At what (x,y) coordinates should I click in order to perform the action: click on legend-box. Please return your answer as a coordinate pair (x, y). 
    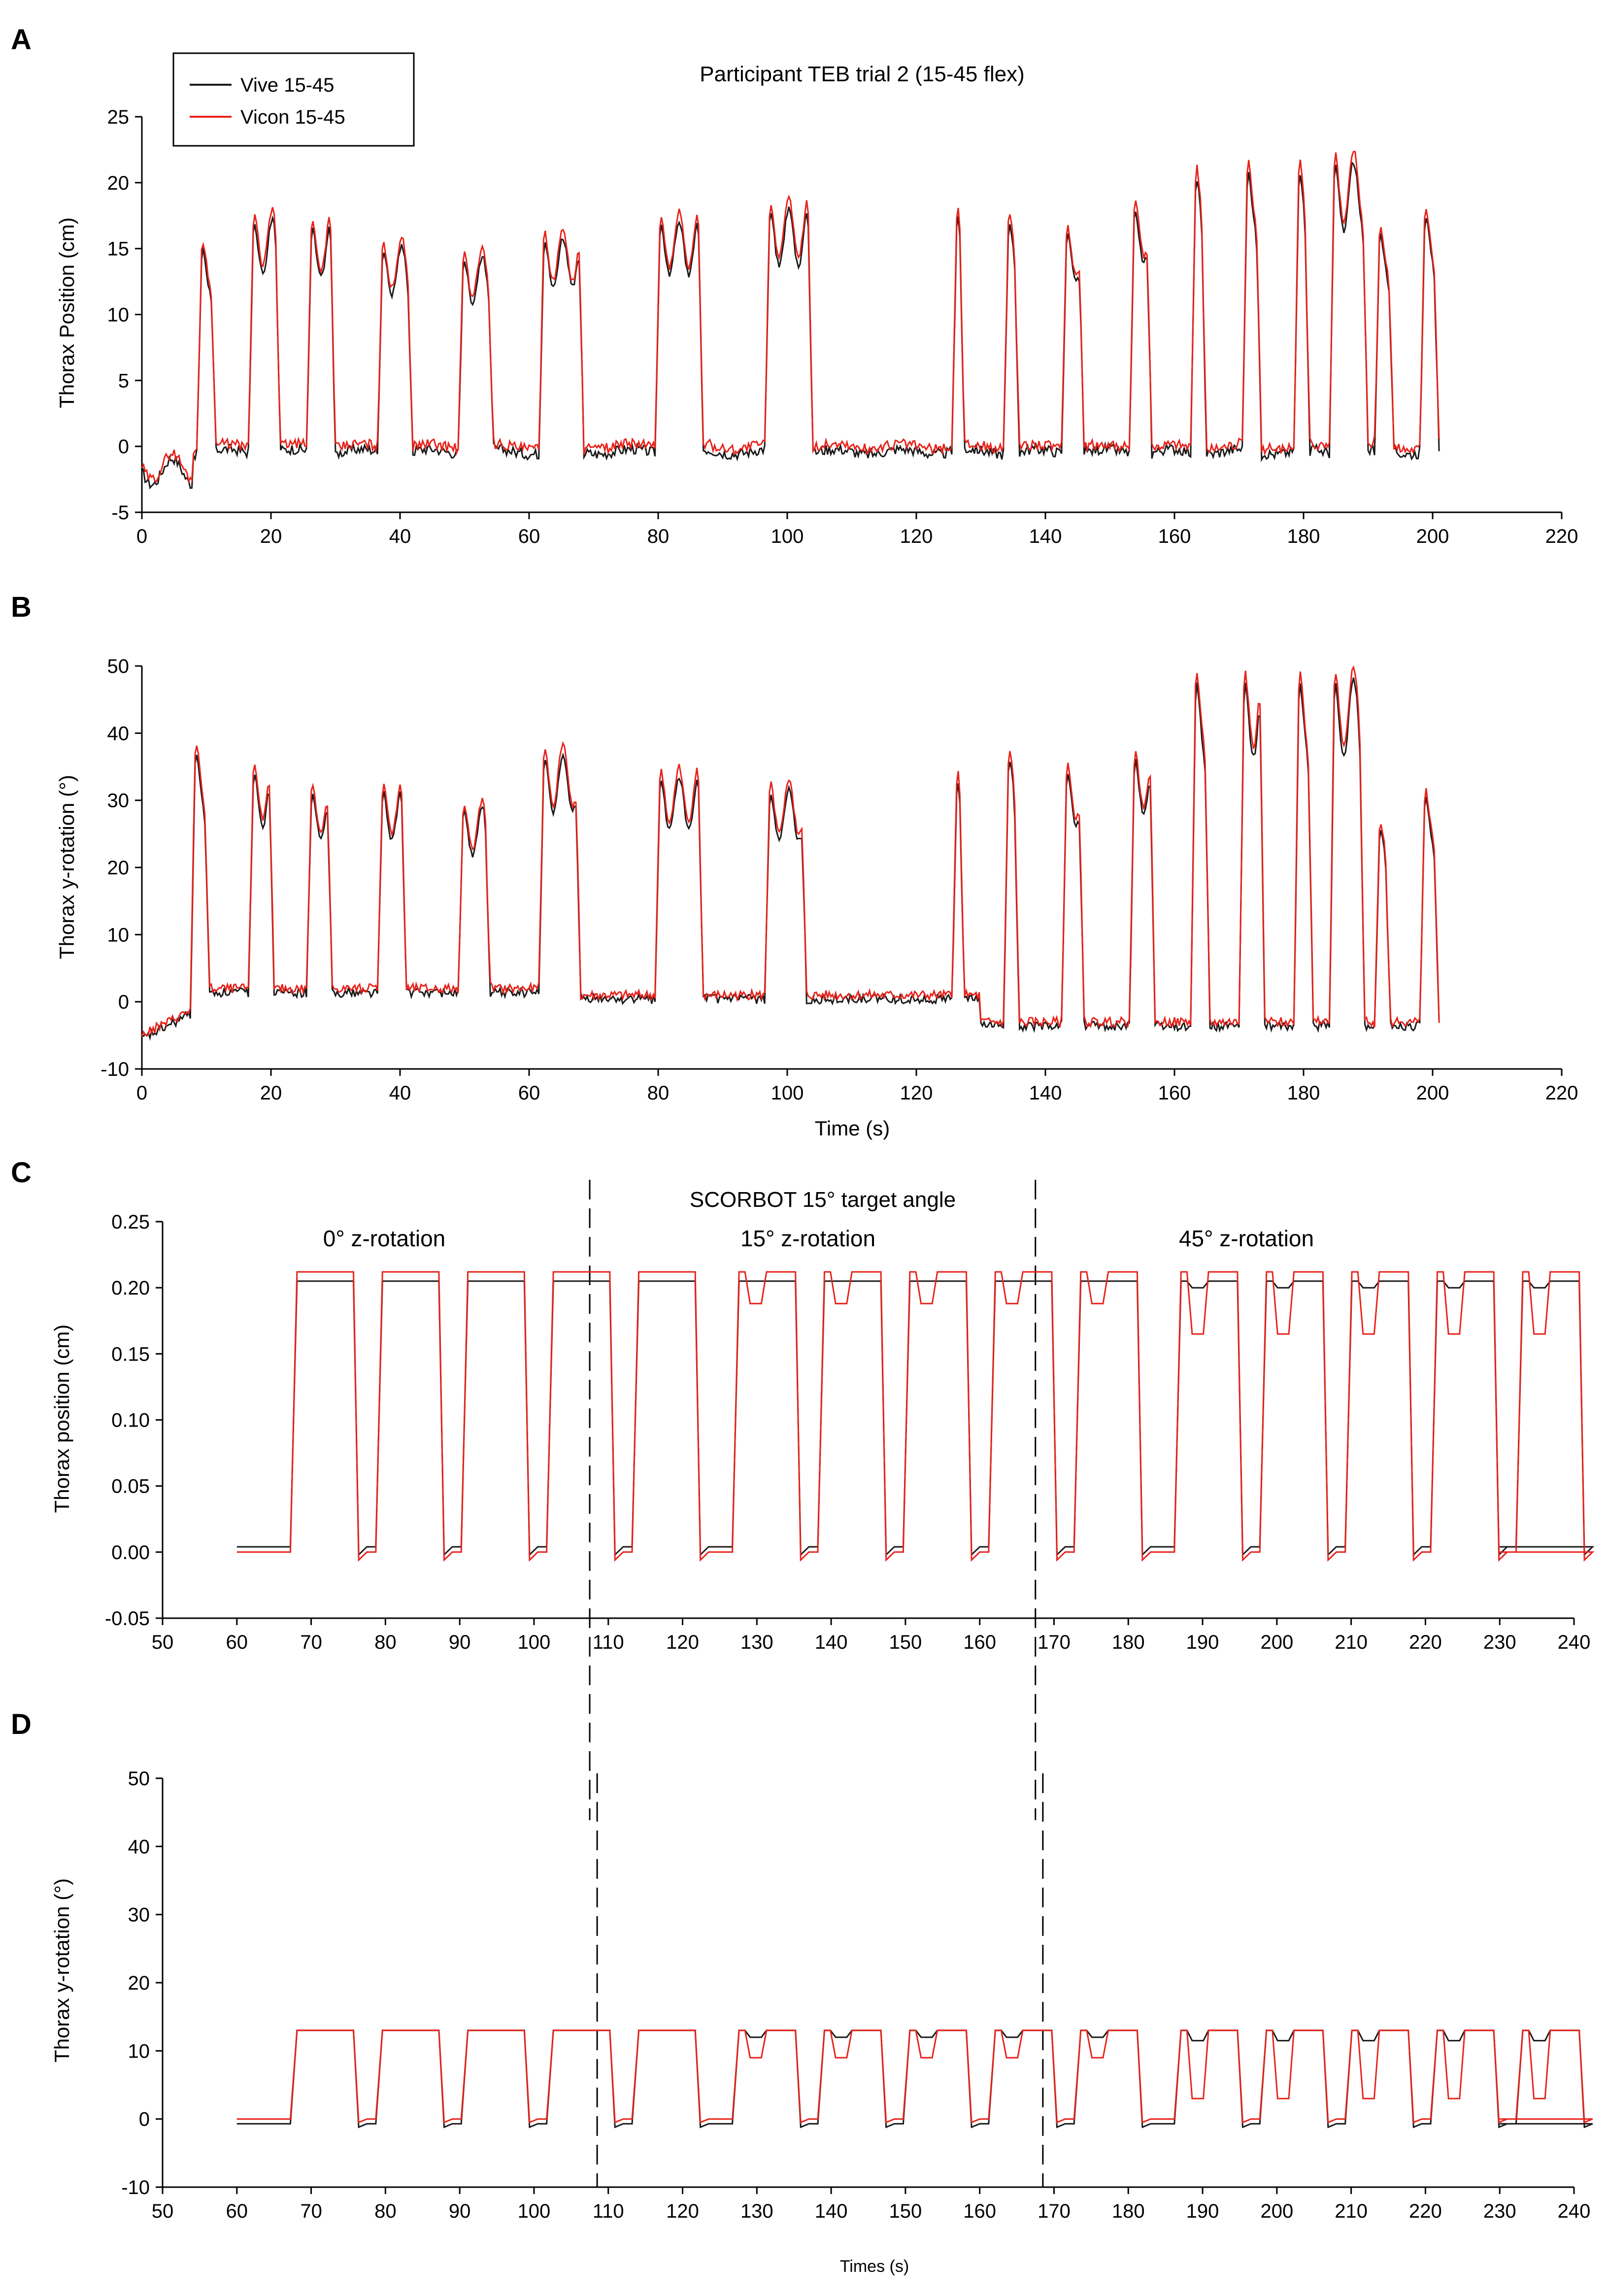
    Looking at the image, I should click on (294, 99).